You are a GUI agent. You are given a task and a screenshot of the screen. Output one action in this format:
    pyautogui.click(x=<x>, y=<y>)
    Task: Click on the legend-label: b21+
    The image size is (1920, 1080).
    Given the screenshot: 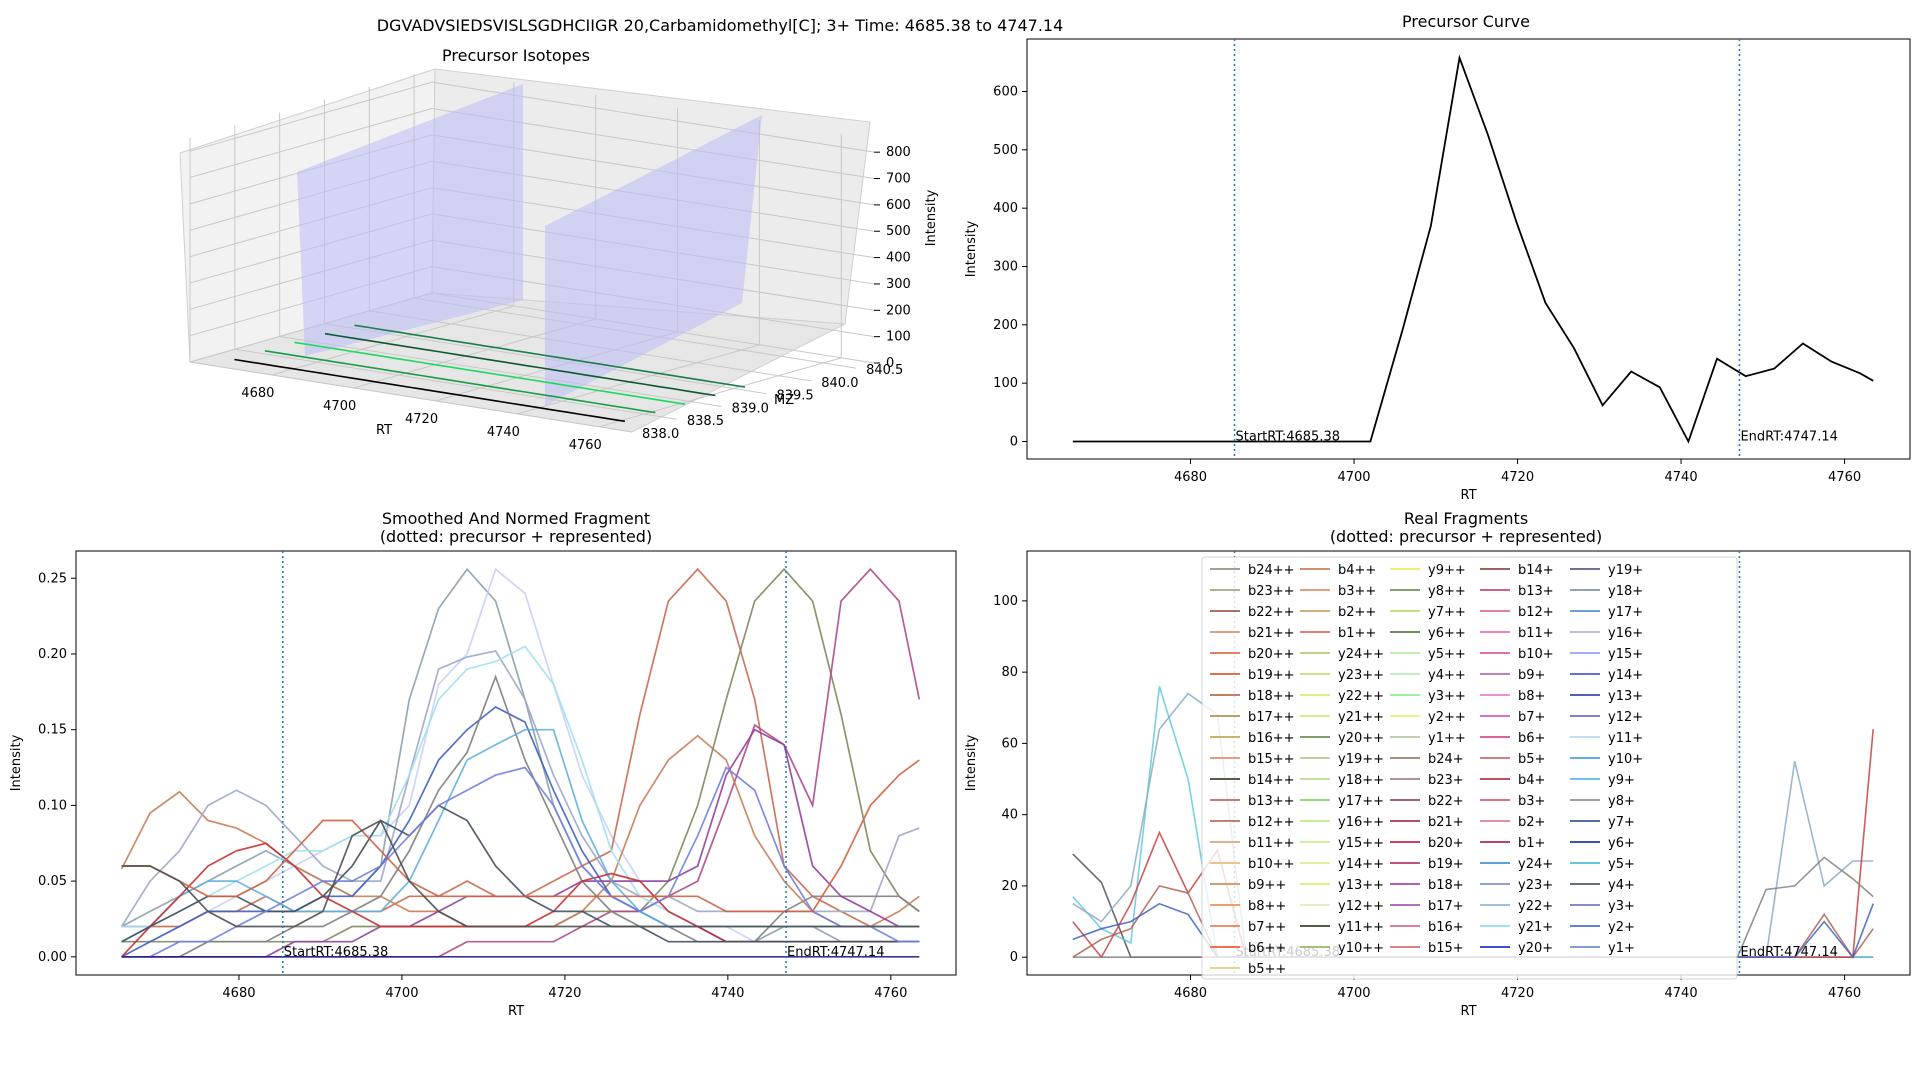 What is the action you would take?
    pyautogui.click(x=1446, y=822)
    